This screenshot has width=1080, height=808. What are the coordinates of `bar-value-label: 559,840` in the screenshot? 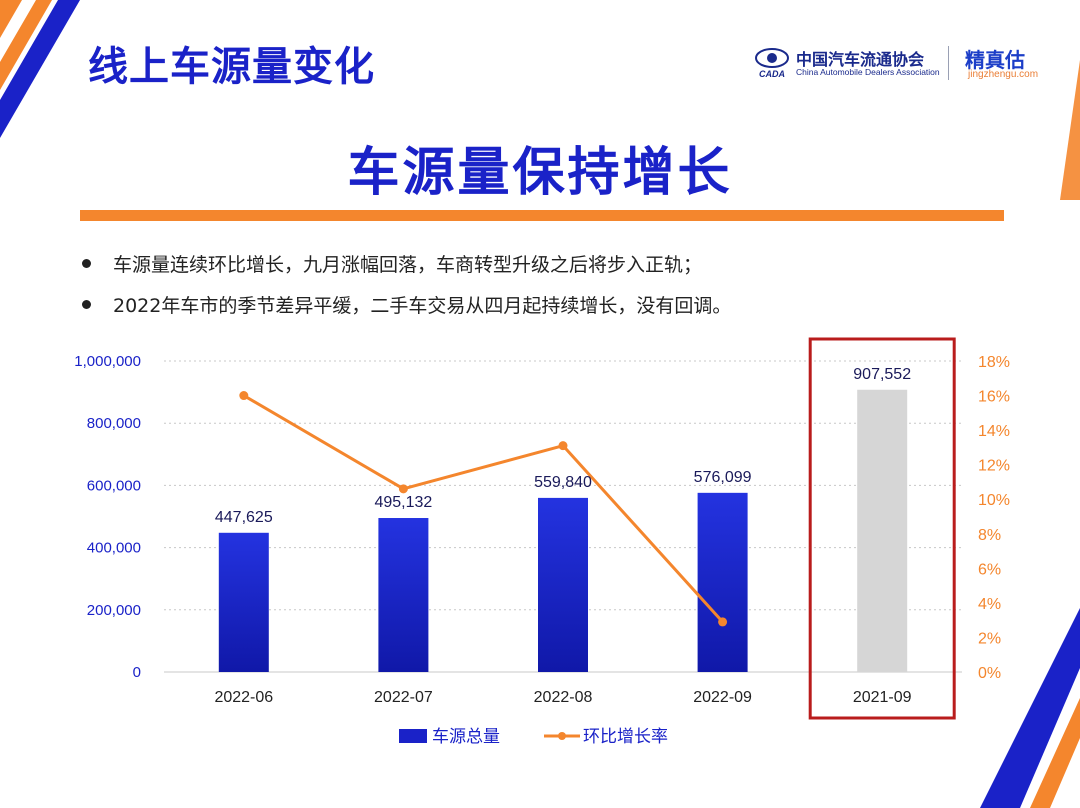 It's located at (563, 482).